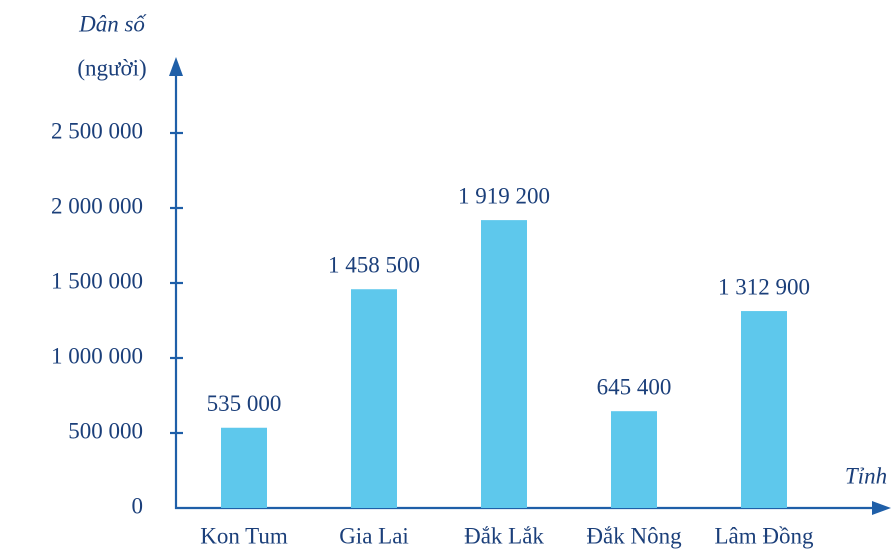 Image resolution: width=893 pixels, height=555 pixels. What do you see at coordinates (634, 535) in the screenshot?
I see `x-tick-label: Đắk Nông` at bounding box center [634, 535].